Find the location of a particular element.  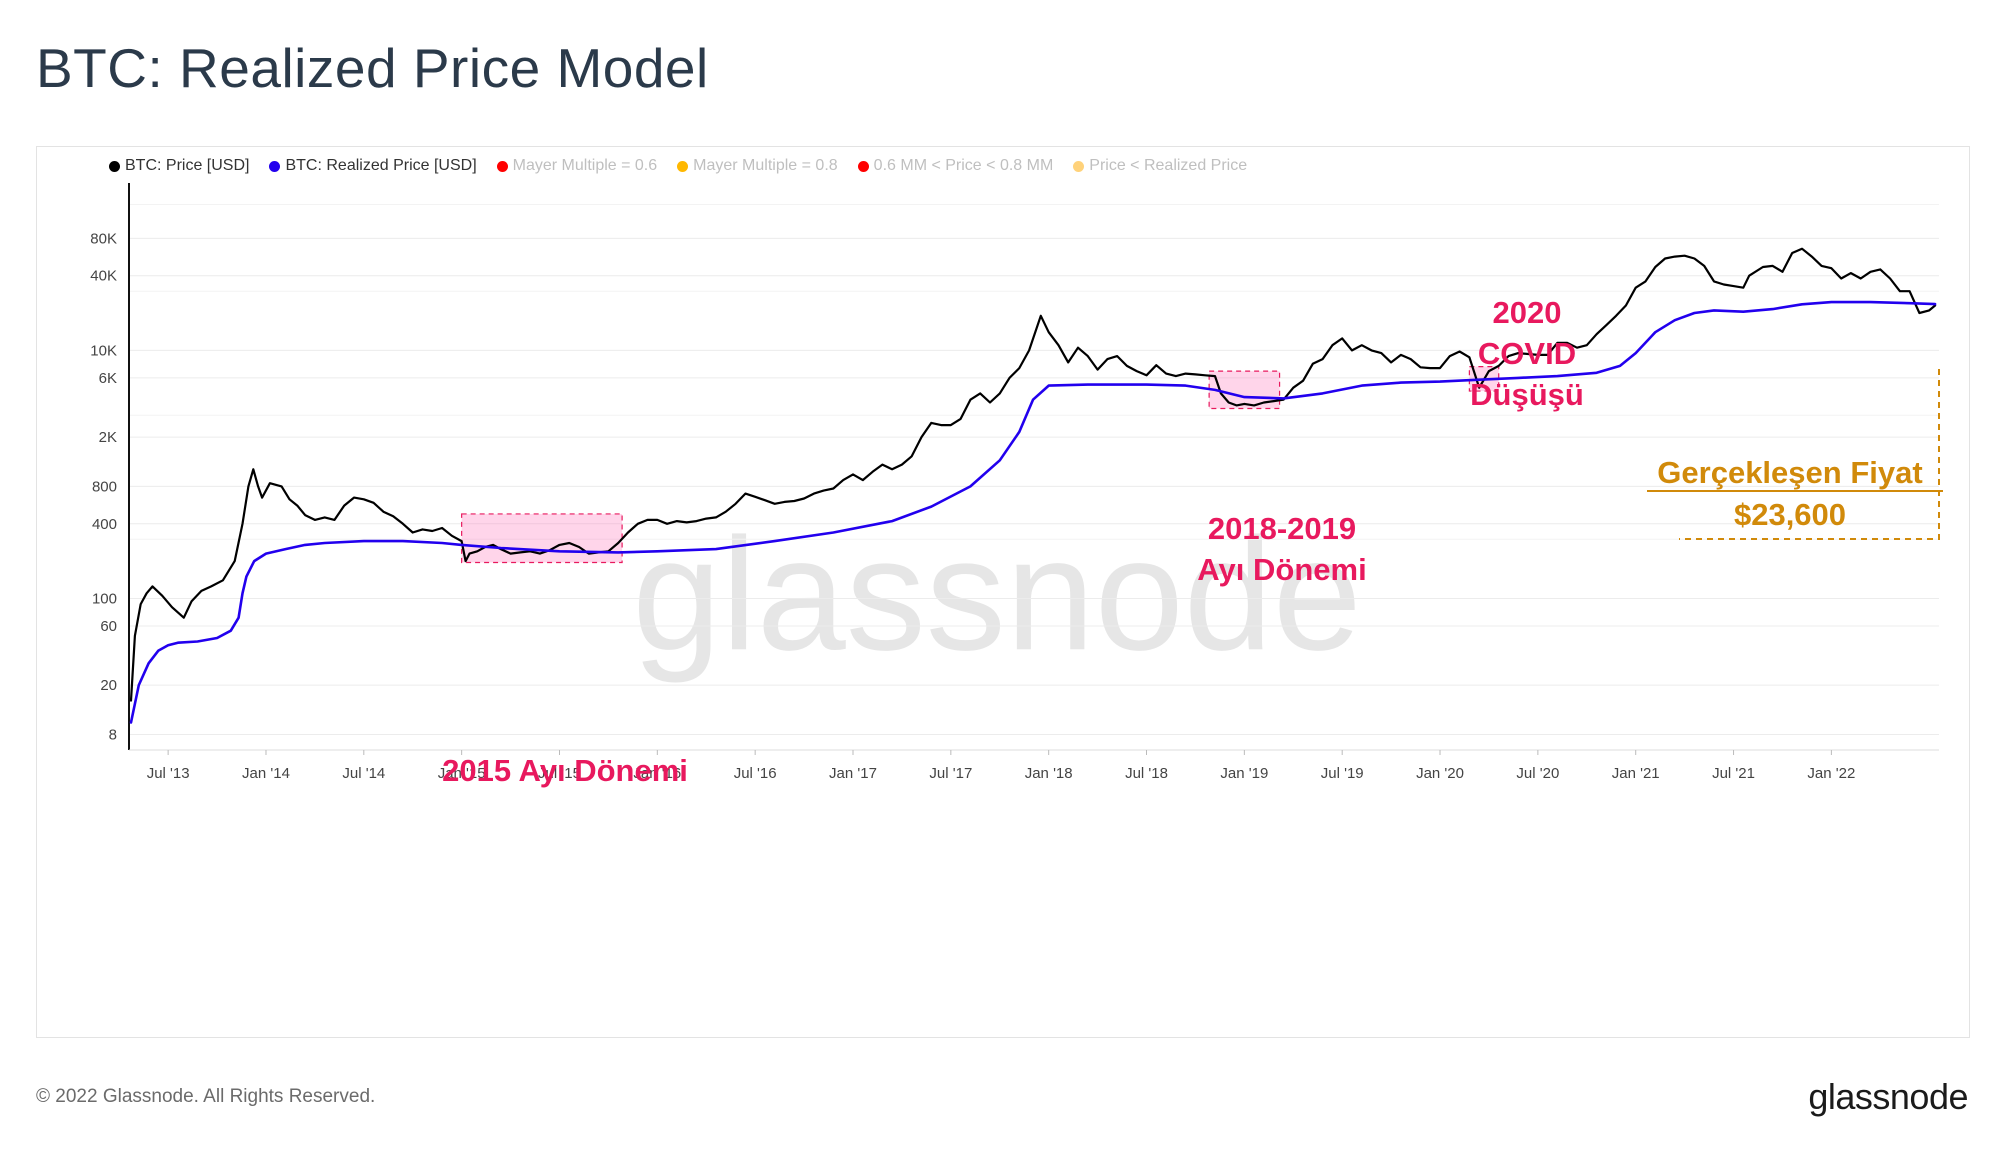

annotation-realized-bracket is located at coordinates (1809, 454).